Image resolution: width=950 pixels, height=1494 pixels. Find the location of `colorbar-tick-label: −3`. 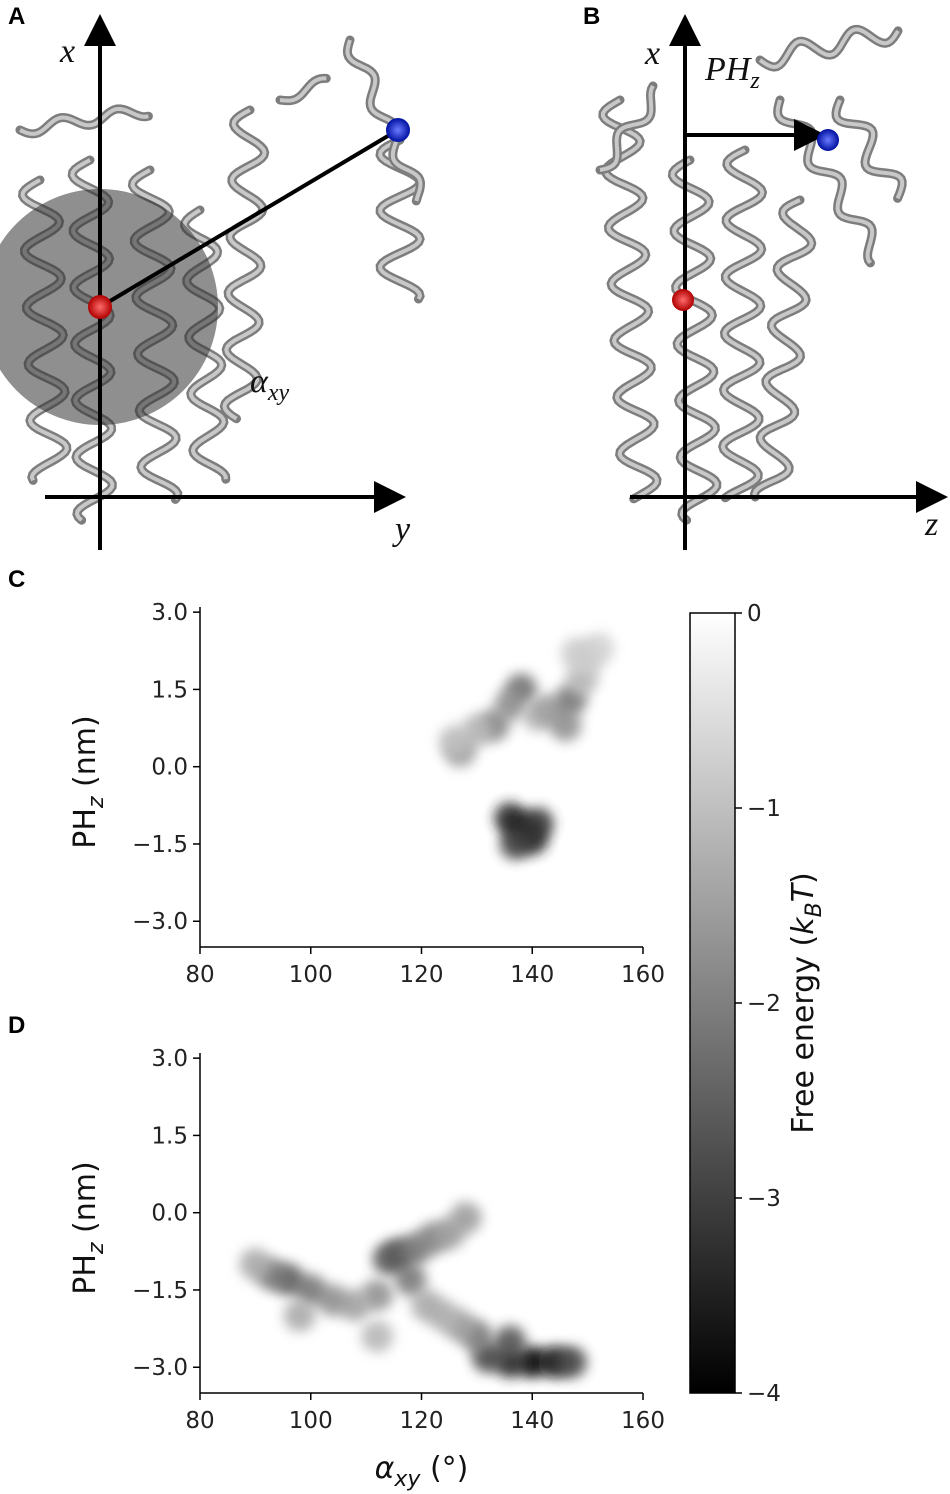

colorbar-tick-label: −3 is located at coordinates (764, 1199).